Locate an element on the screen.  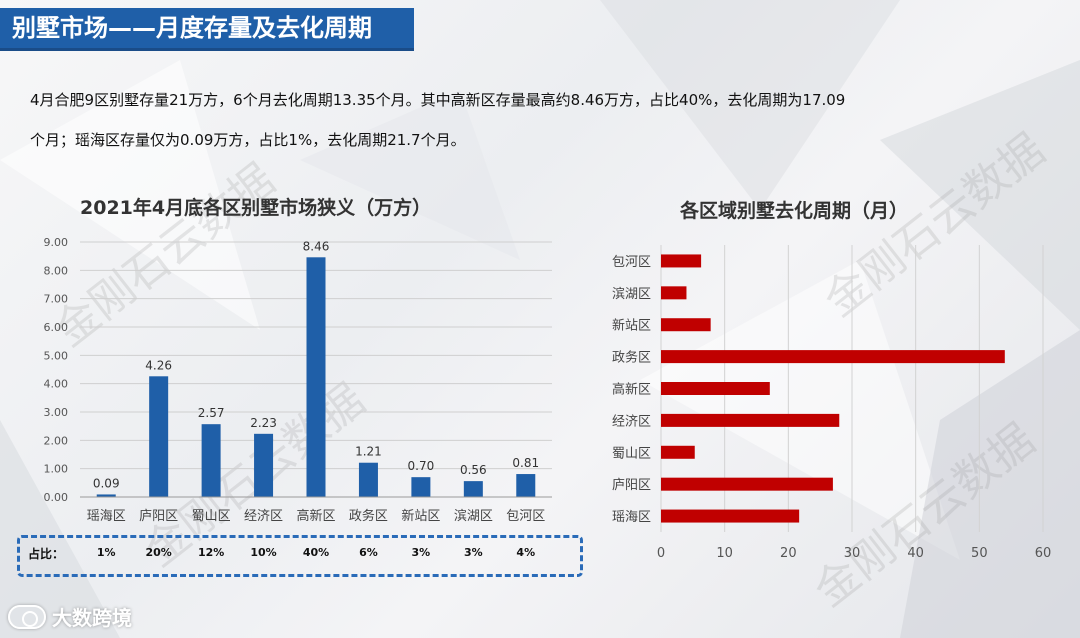
y-category-label: 经济区 is located at coordinates (631, 421).